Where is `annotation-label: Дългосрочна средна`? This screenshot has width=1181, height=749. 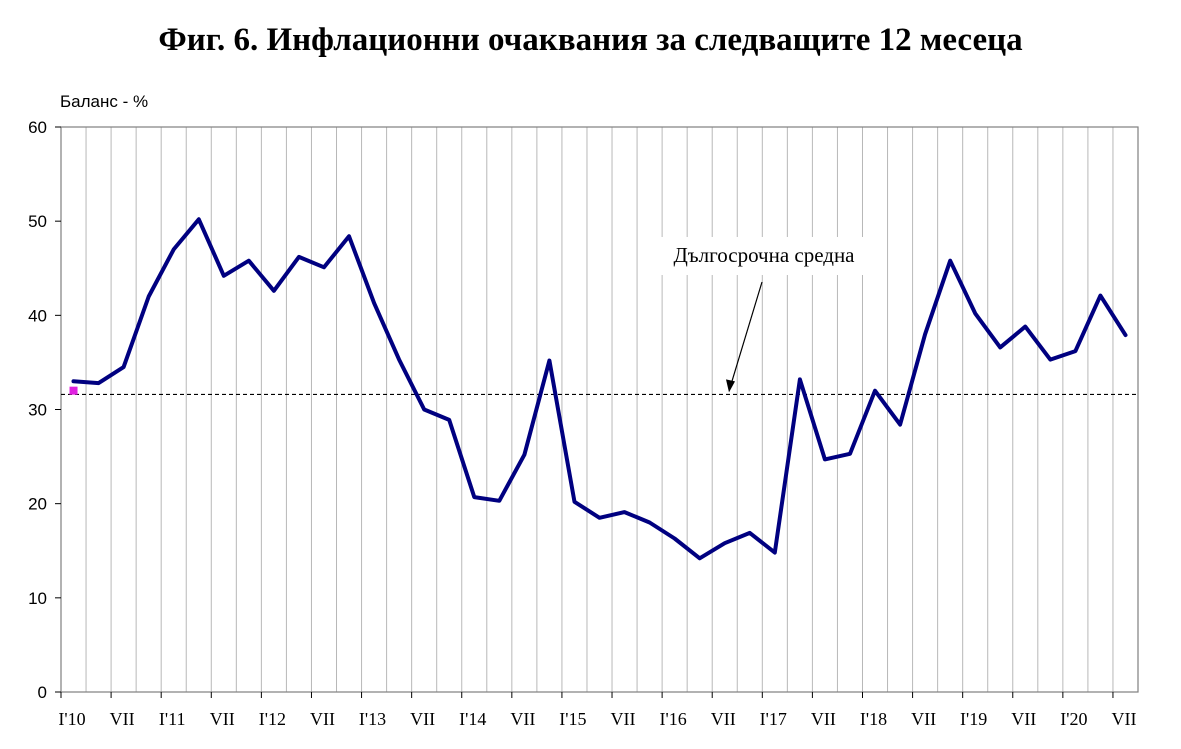
annotation-label: Дългосрочна средна is located at coordinates (764, 255).